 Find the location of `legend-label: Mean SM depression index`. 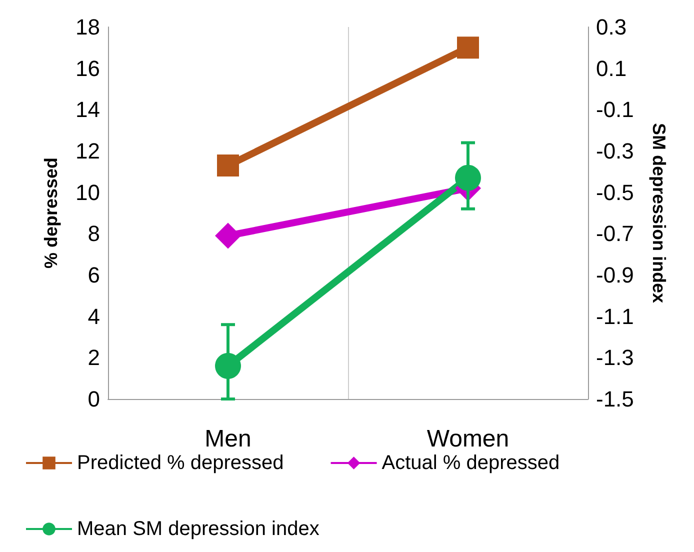

legend-label: Mean SM depression index is located at coordinates (198, 529).